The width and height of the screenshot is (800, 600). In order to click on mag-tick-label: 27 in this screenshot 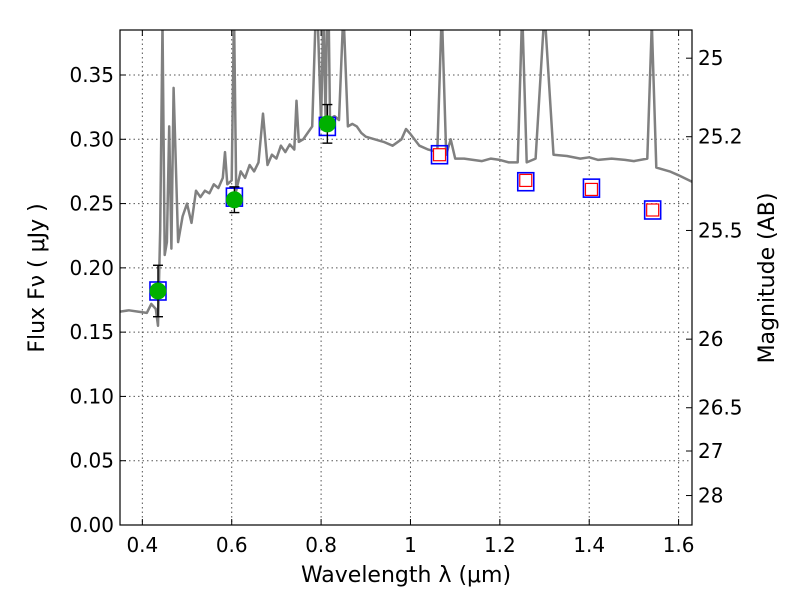, I will do `click(710, 451)`.